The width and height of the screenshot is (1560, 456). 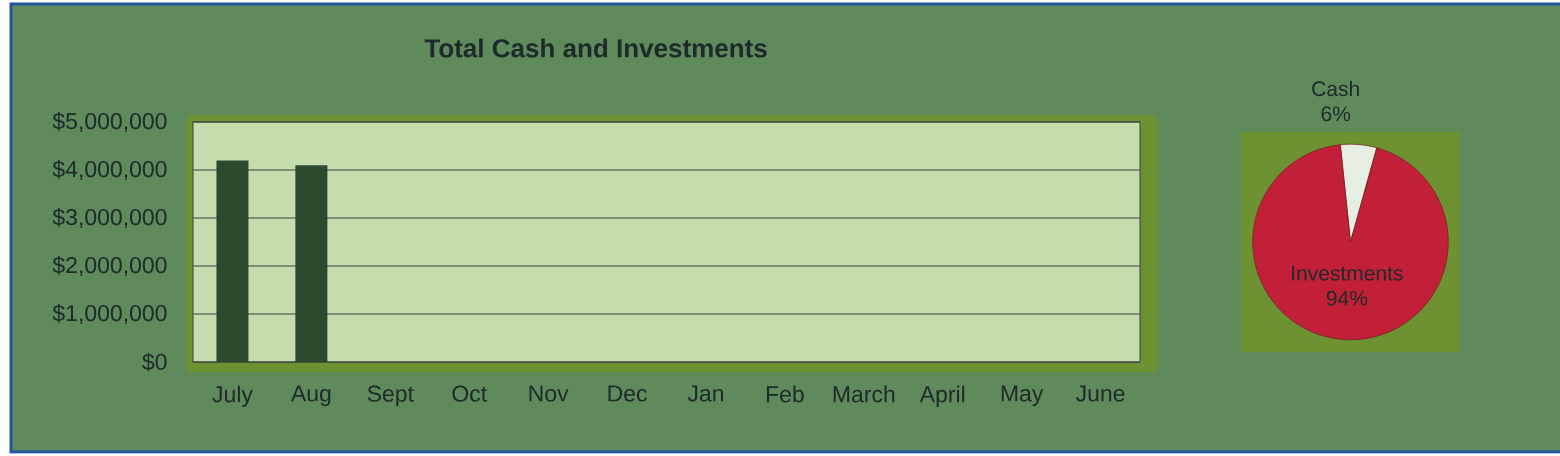 I want to click on chart-title: Total Cash and Investments, so click(x=595, y=48).